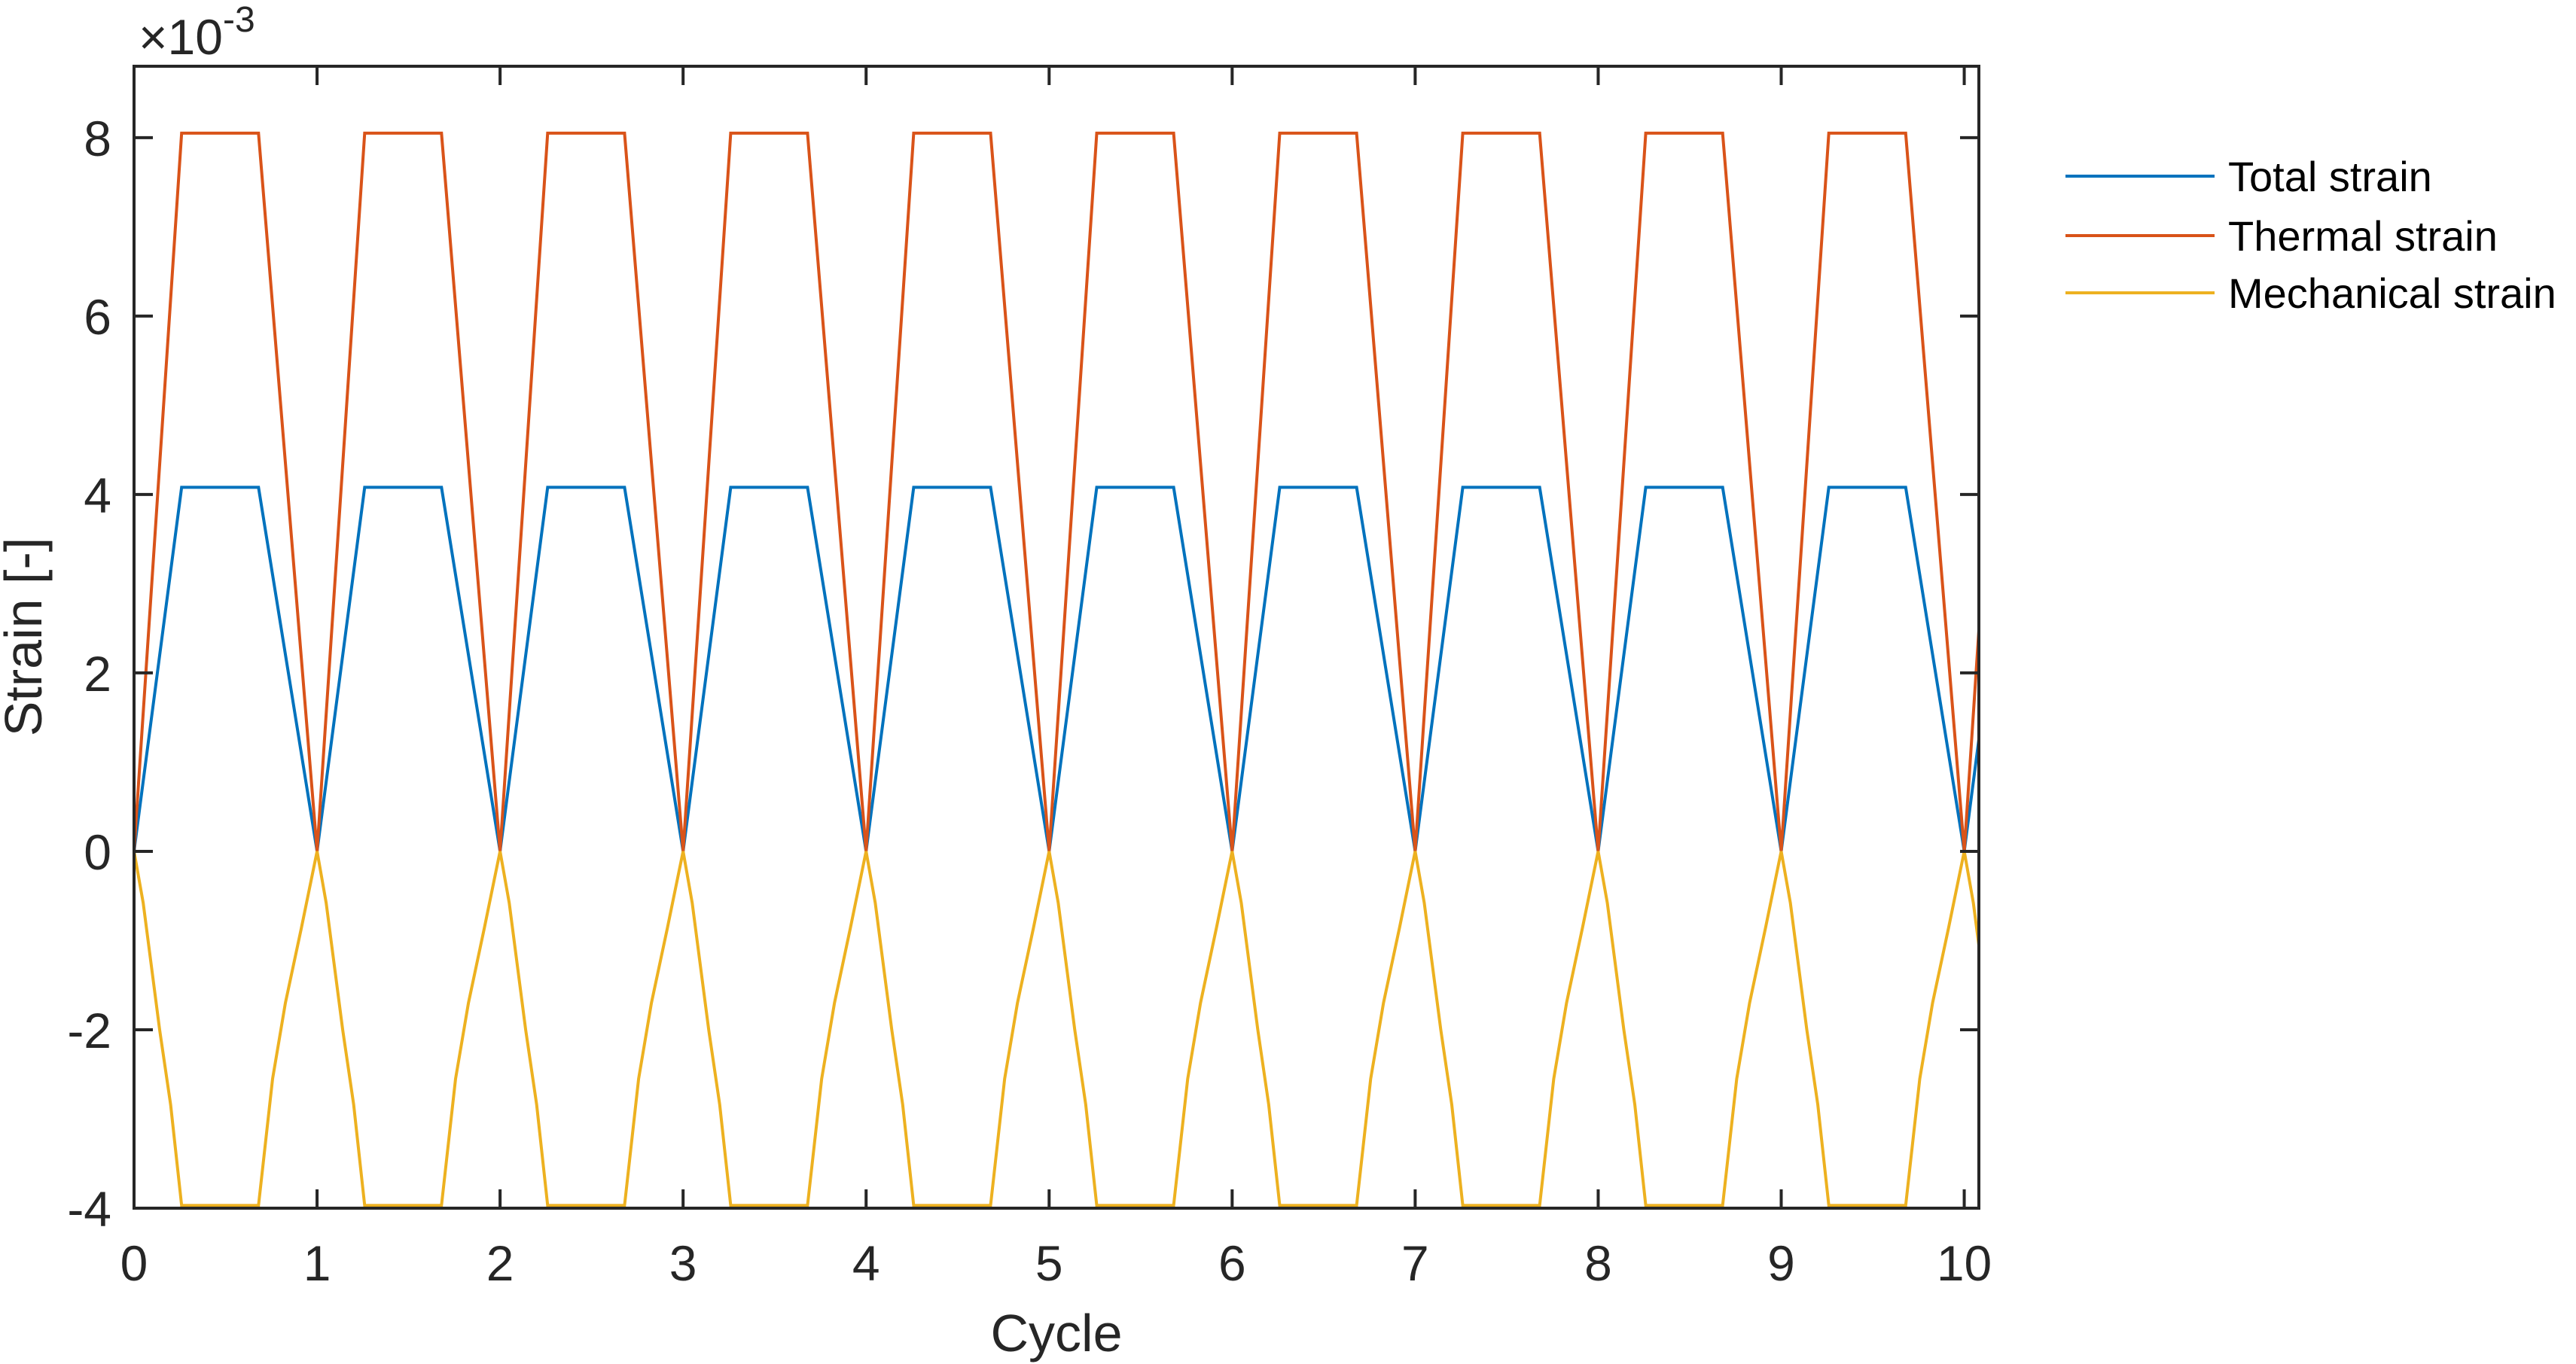 This screenshot has height=1364, width=2576. I want to click on y-axis-label: Strain [-], so click(26, 637).